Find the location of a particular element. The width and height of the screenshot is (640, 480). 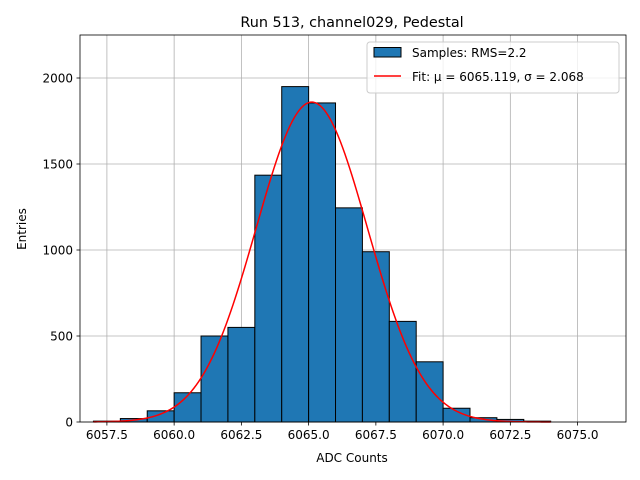

y-tick-label: 500 is located at coordinates (61, 336).